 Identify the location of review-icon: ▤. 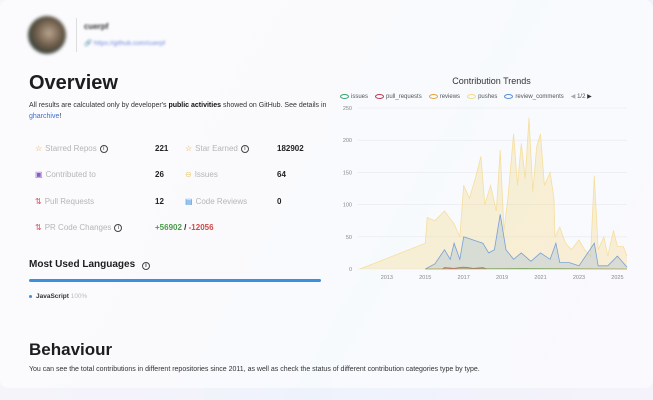
(189, 201).